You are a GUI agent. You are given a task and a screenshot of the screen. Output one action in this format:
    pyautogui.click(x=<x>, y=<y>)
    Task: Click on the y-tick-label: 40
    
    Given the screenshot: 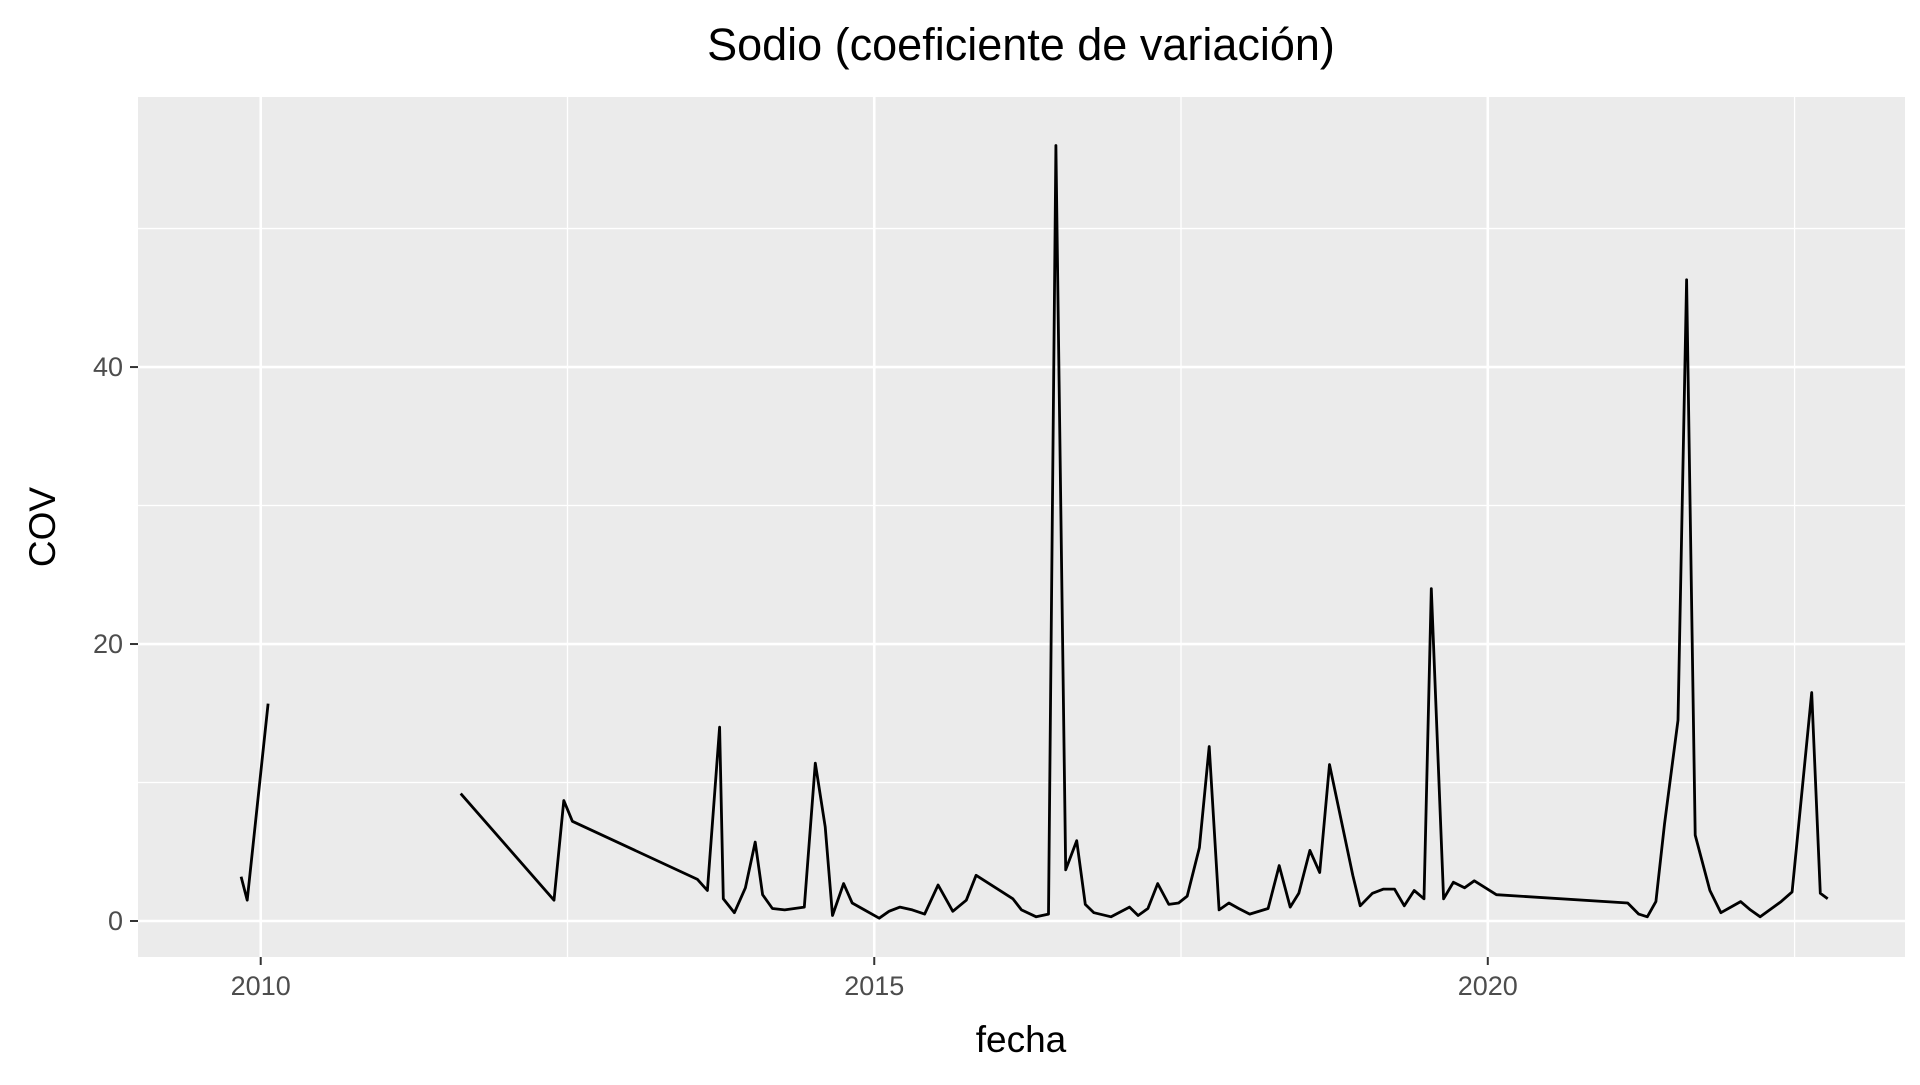 What is the action you would take?
    pyautogui.click(x=108, y=367)
    